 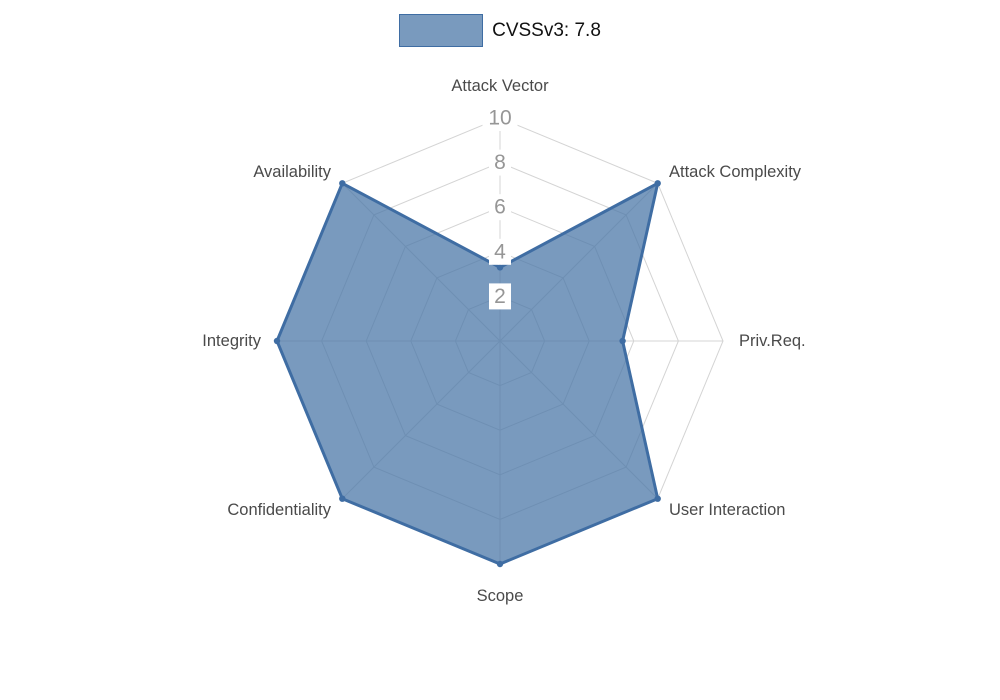 I want to click on legend-label: CVSSv3: 7.8, so click(x=546, y=30).